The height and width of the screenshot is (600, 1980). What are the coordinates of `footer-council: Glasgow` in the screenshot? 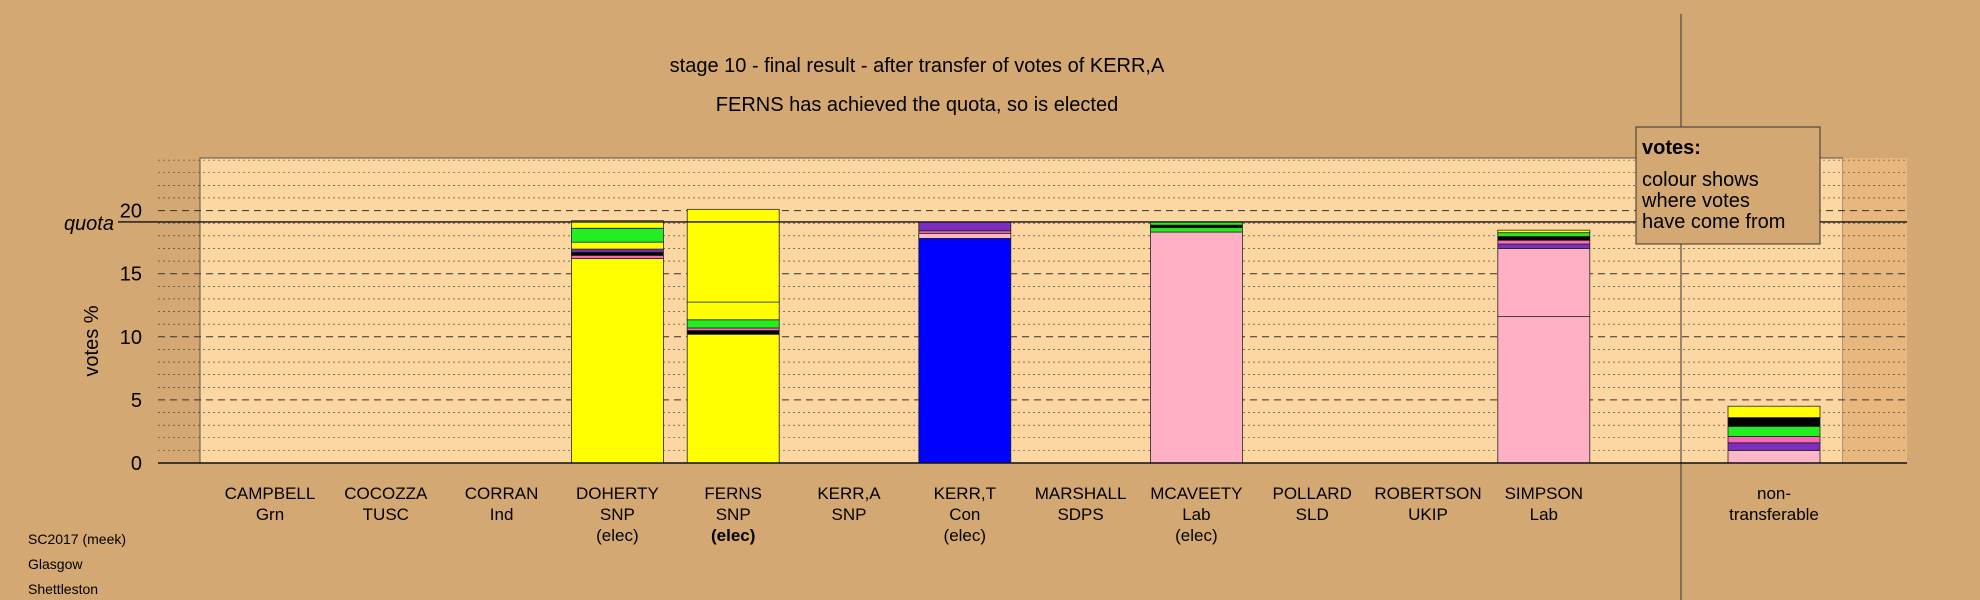 It's located at (55, 564).